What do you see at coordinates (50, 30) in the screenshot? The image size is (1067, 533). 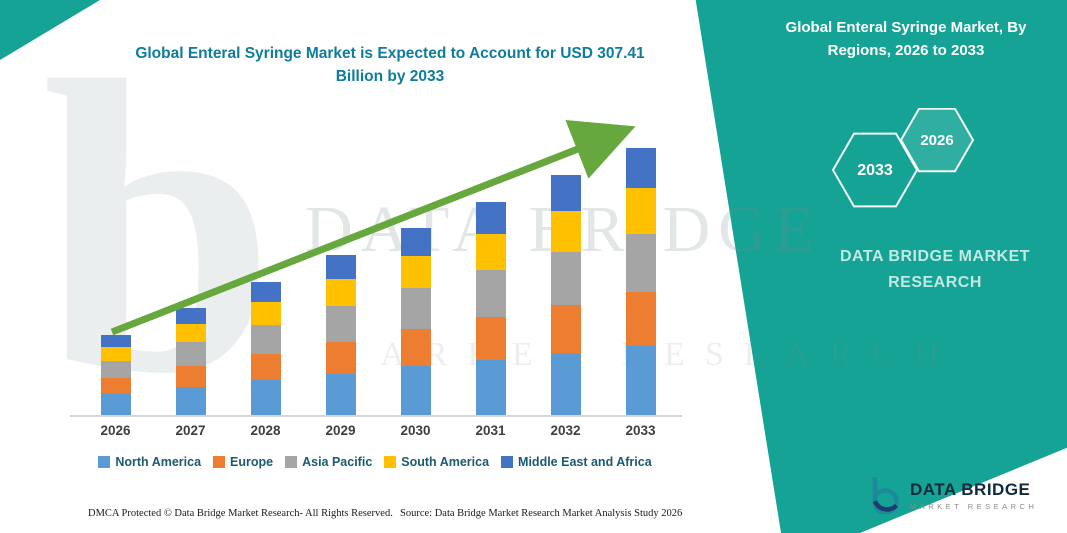 I see `top-left-corner-wedge` at bounding box center [50, 30].